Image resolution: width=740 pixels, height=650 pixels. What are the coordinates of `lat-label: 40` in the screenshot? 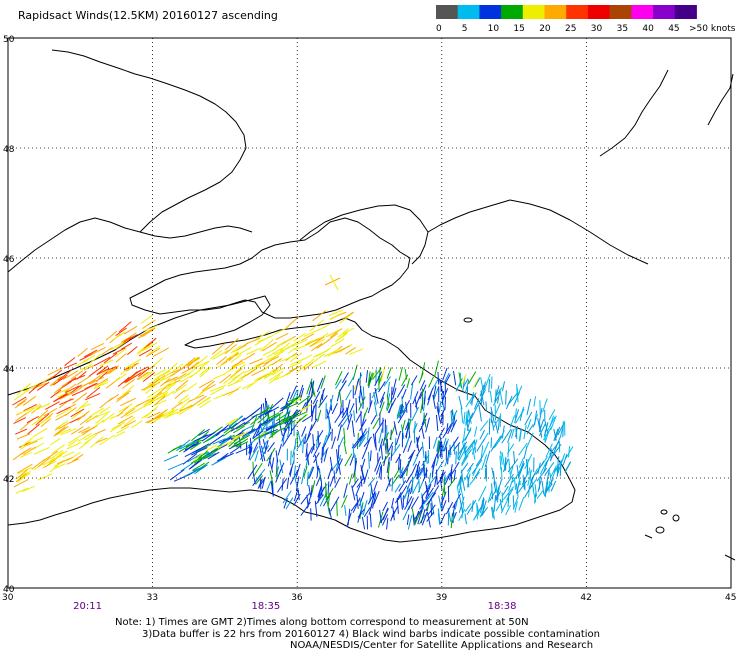 It's located at (9, 590).